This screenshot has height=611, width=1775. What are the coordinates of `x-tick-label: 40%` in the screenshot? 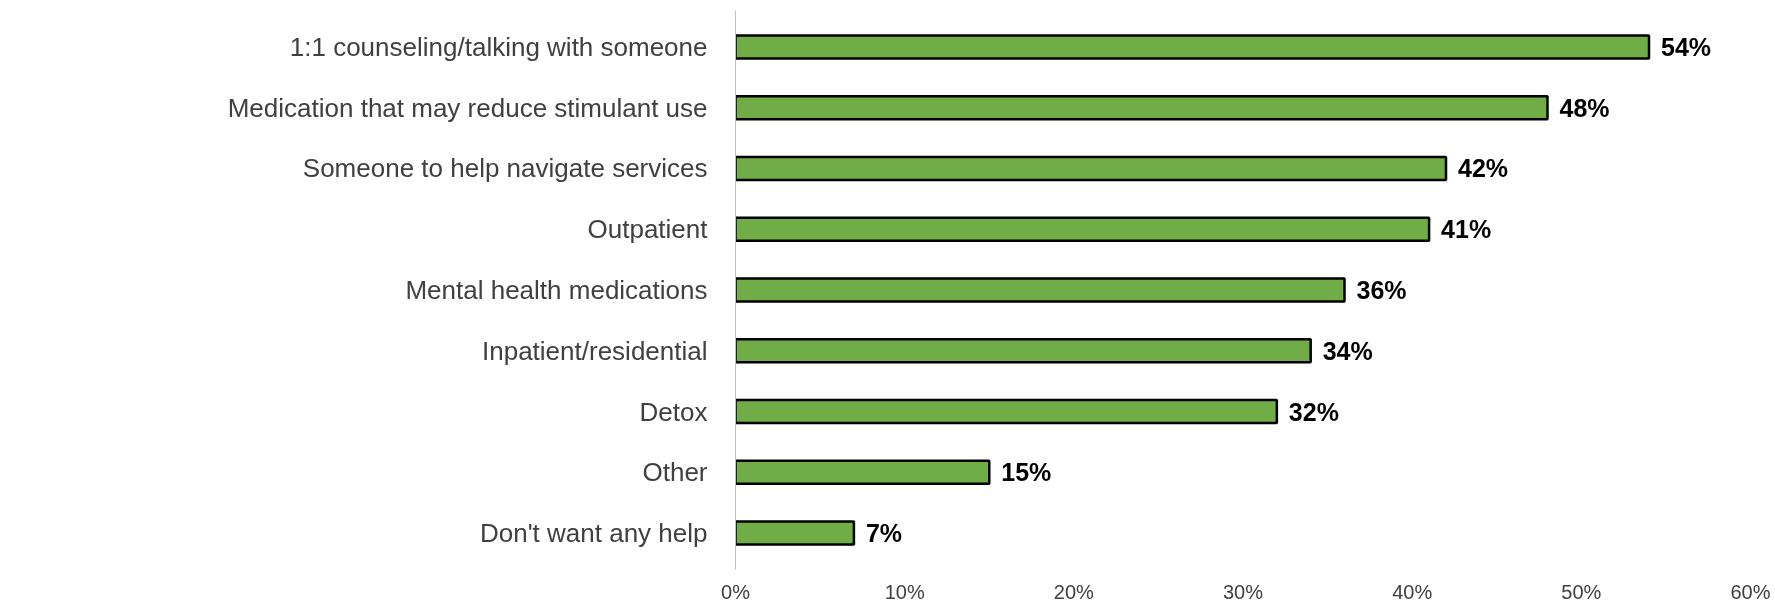 It's located at (1412, 591).